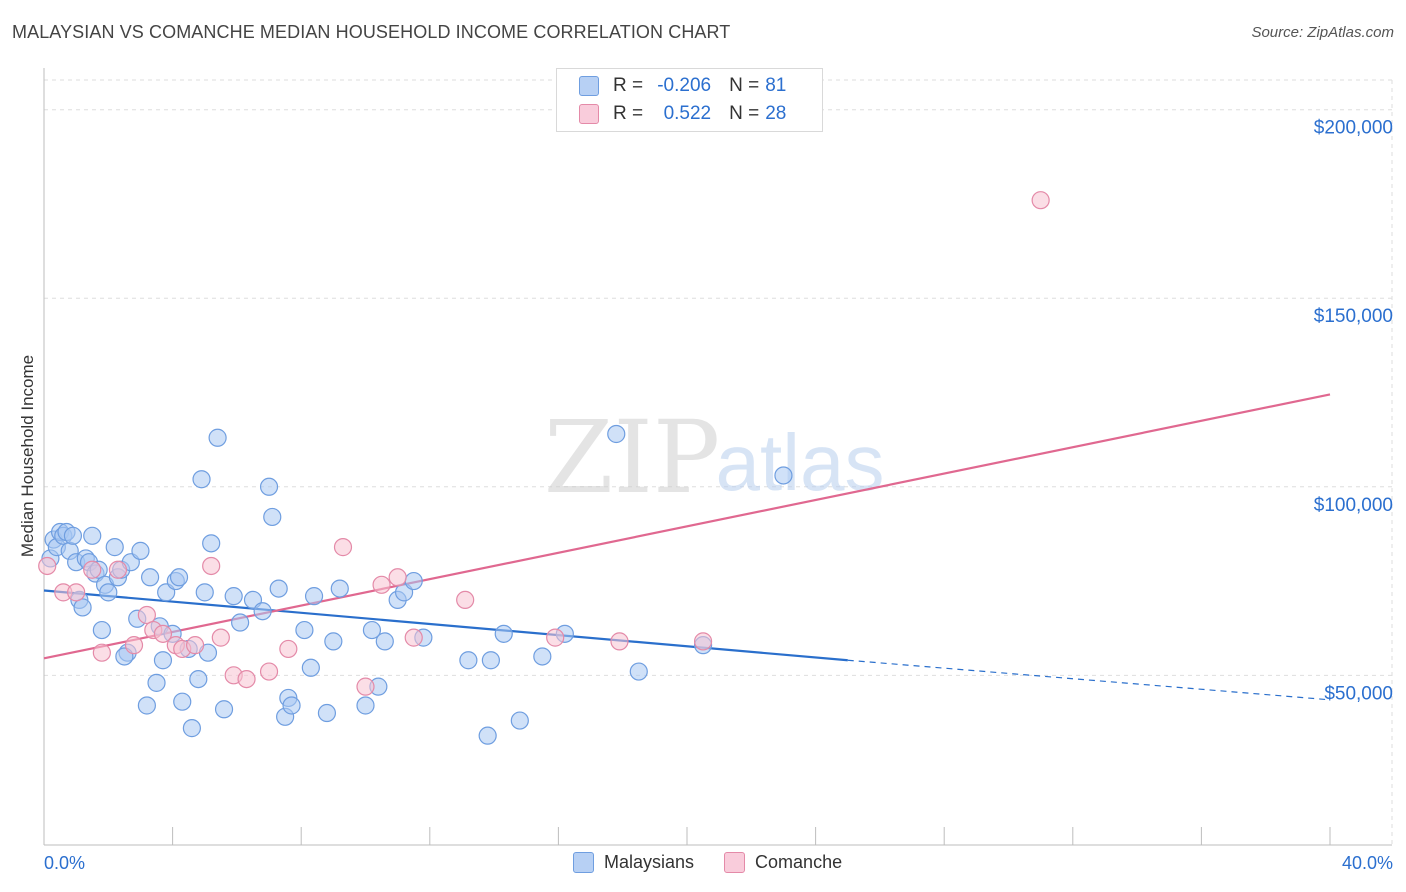  I want to click on y-tick-labels: $50,000 $100,000 $150,000 $200,000, so click(1353, 411).